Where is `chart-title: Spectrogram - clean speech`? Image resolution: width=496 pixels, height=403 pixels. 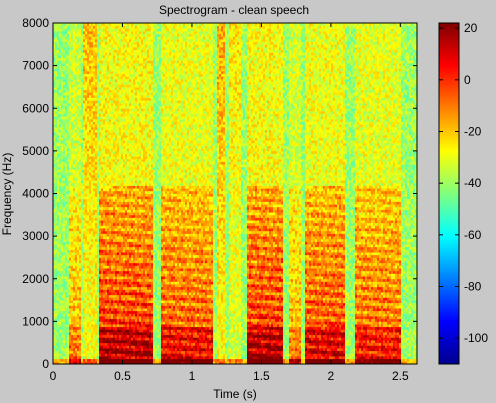
chart-title: Spectrogram - clean speech is located at coordinates (234, 10).